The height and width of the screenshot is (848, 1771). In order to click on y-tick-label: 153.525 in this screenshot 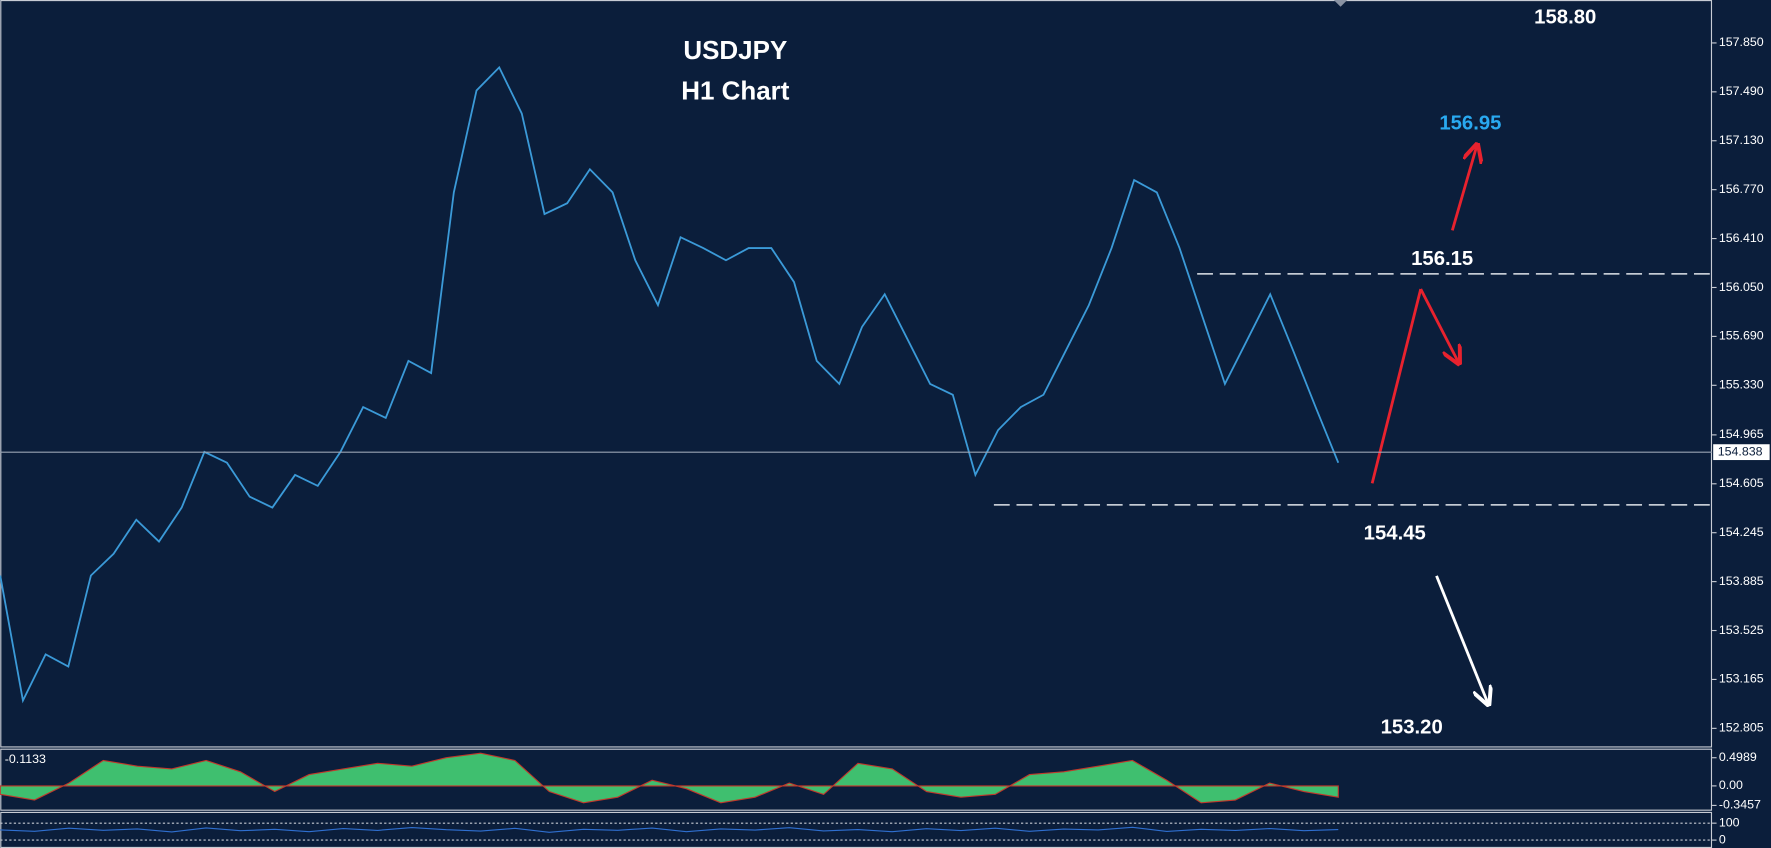, I will do `click(1741, 630)`.